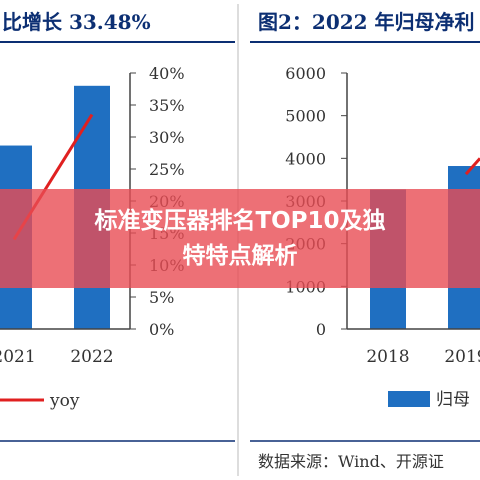  I want to click on right-legend-label: 归母, so click(453, 400).